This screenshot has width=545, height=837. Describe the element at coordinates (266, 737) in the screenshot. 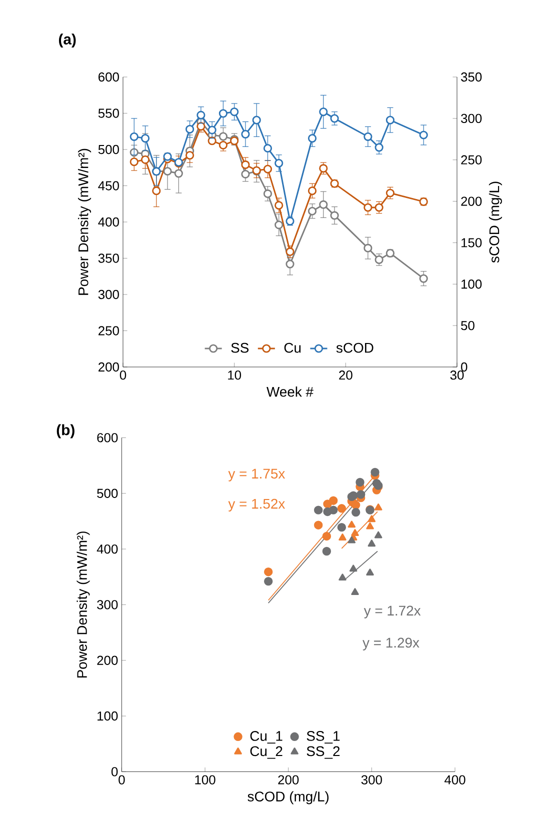

I see `legend-label: Cu_1` at that location.